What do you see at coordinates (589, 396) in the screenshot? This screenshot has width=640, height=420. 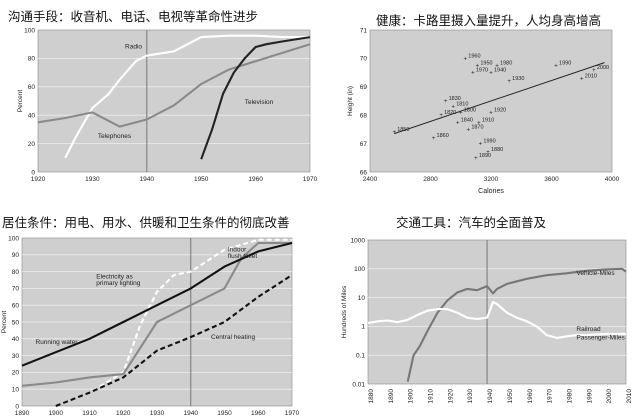 I see `x-tick-label: 1990` at bounding box center [589, 396].